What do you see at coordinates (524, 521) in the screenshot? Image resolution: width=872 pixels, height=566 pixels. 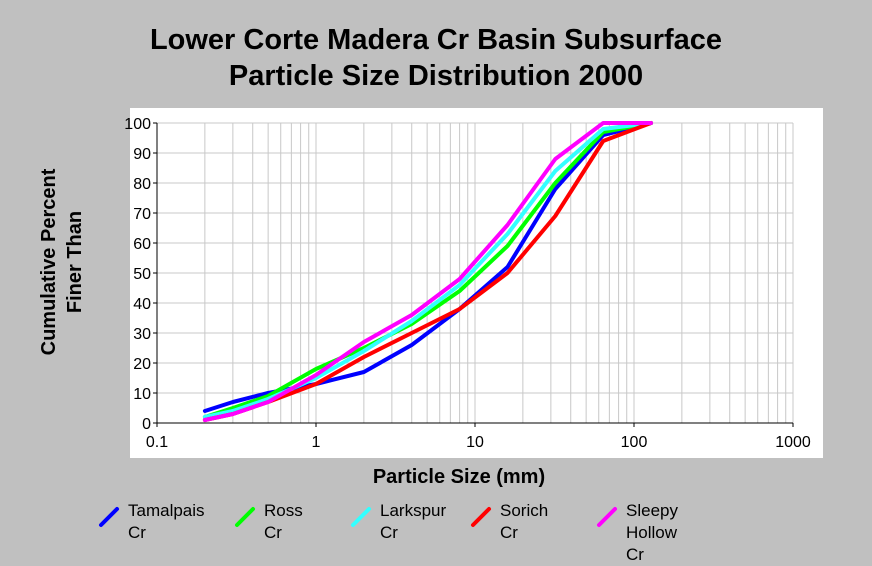 I see `legend-label: Sorich Cr` at bounding box center [524, 521].